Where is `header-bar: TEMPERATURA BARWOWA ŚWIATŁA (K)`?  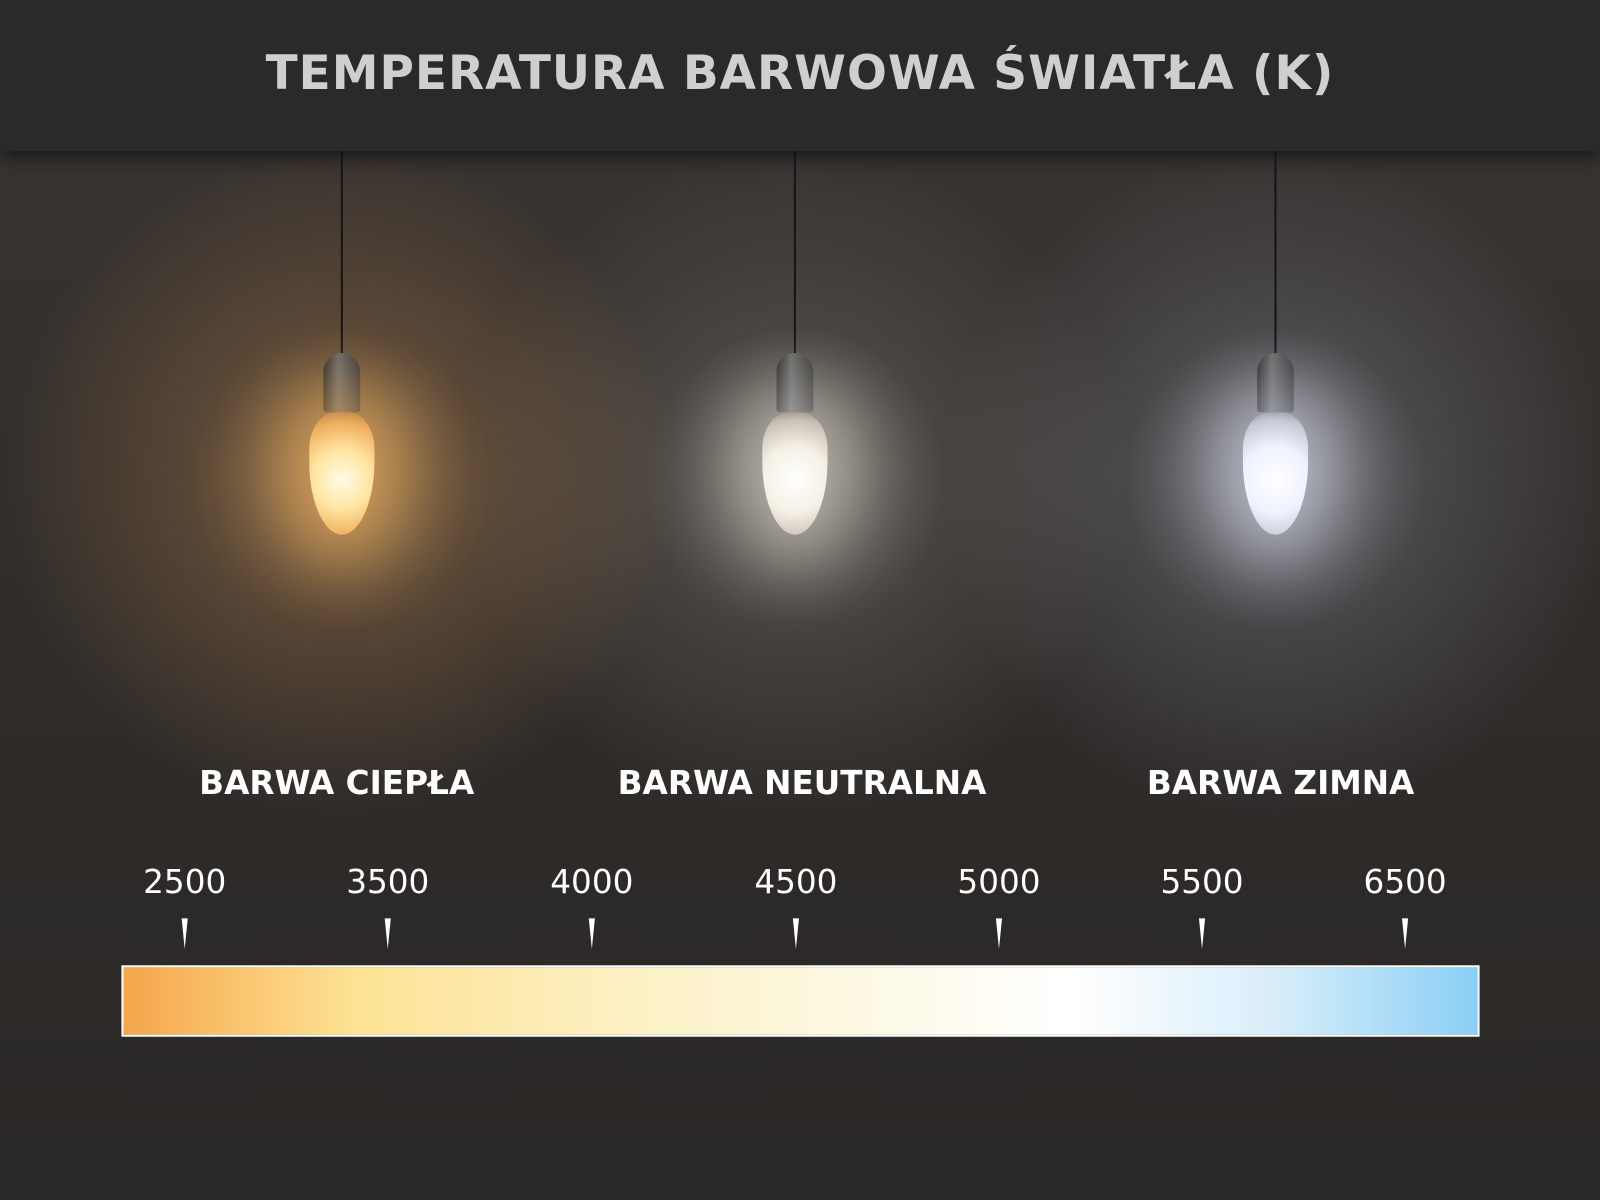
header-bar: TEMPERATURA BARWOWA ŚWIATŁA (K) is located at coordinates (800, 76).